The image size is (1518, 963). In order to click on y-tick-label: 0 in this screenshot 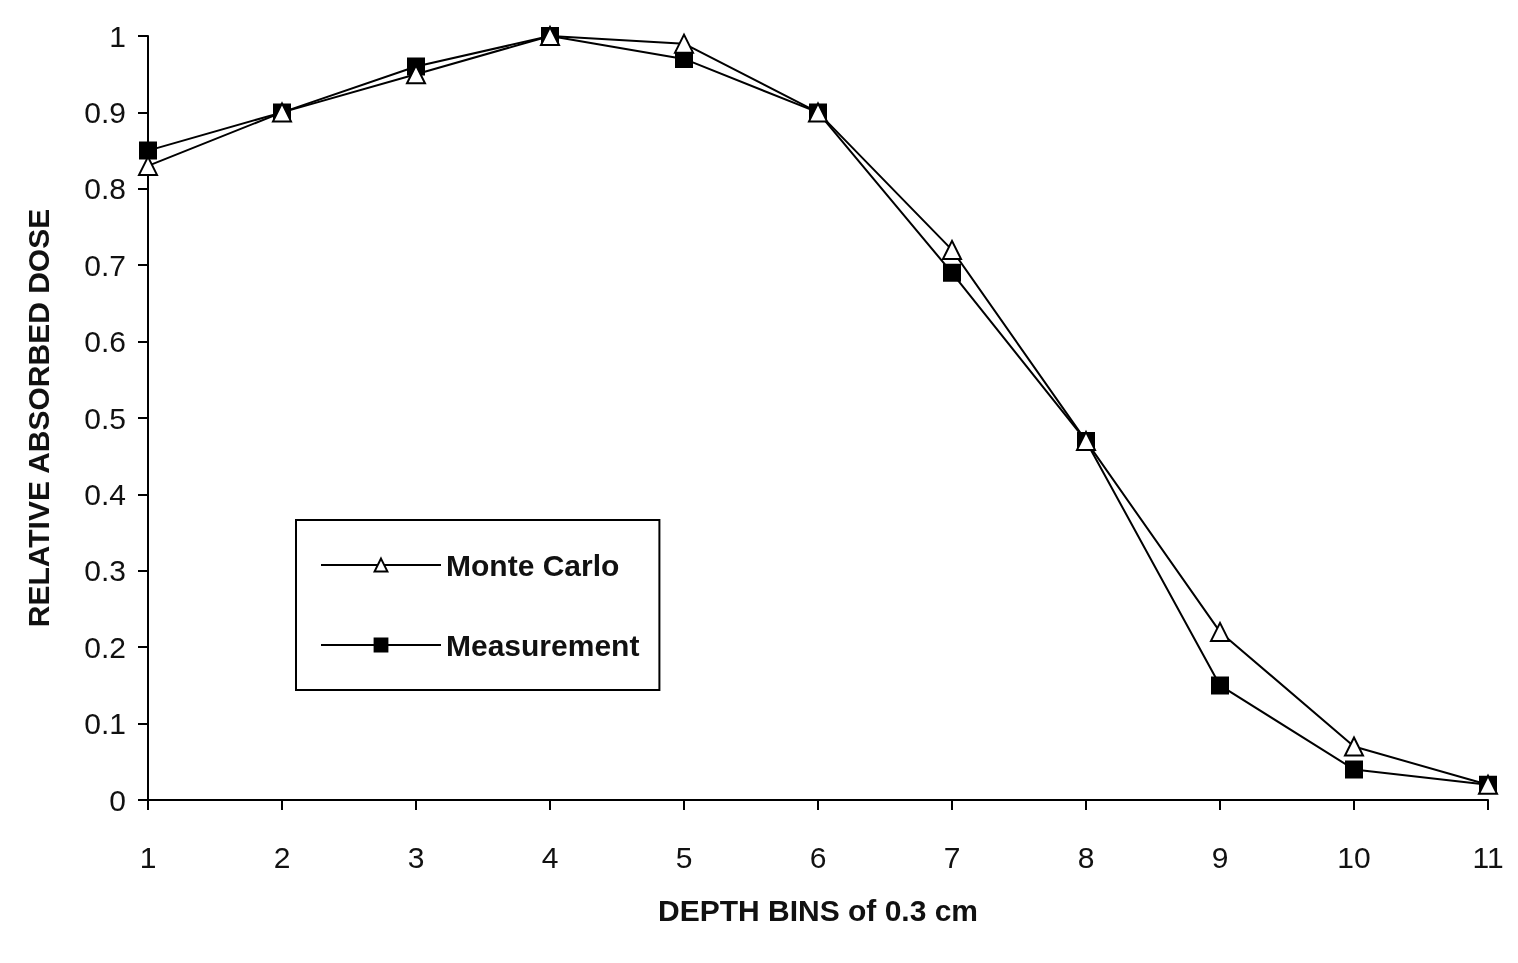, I will do `click(117, 800)`.